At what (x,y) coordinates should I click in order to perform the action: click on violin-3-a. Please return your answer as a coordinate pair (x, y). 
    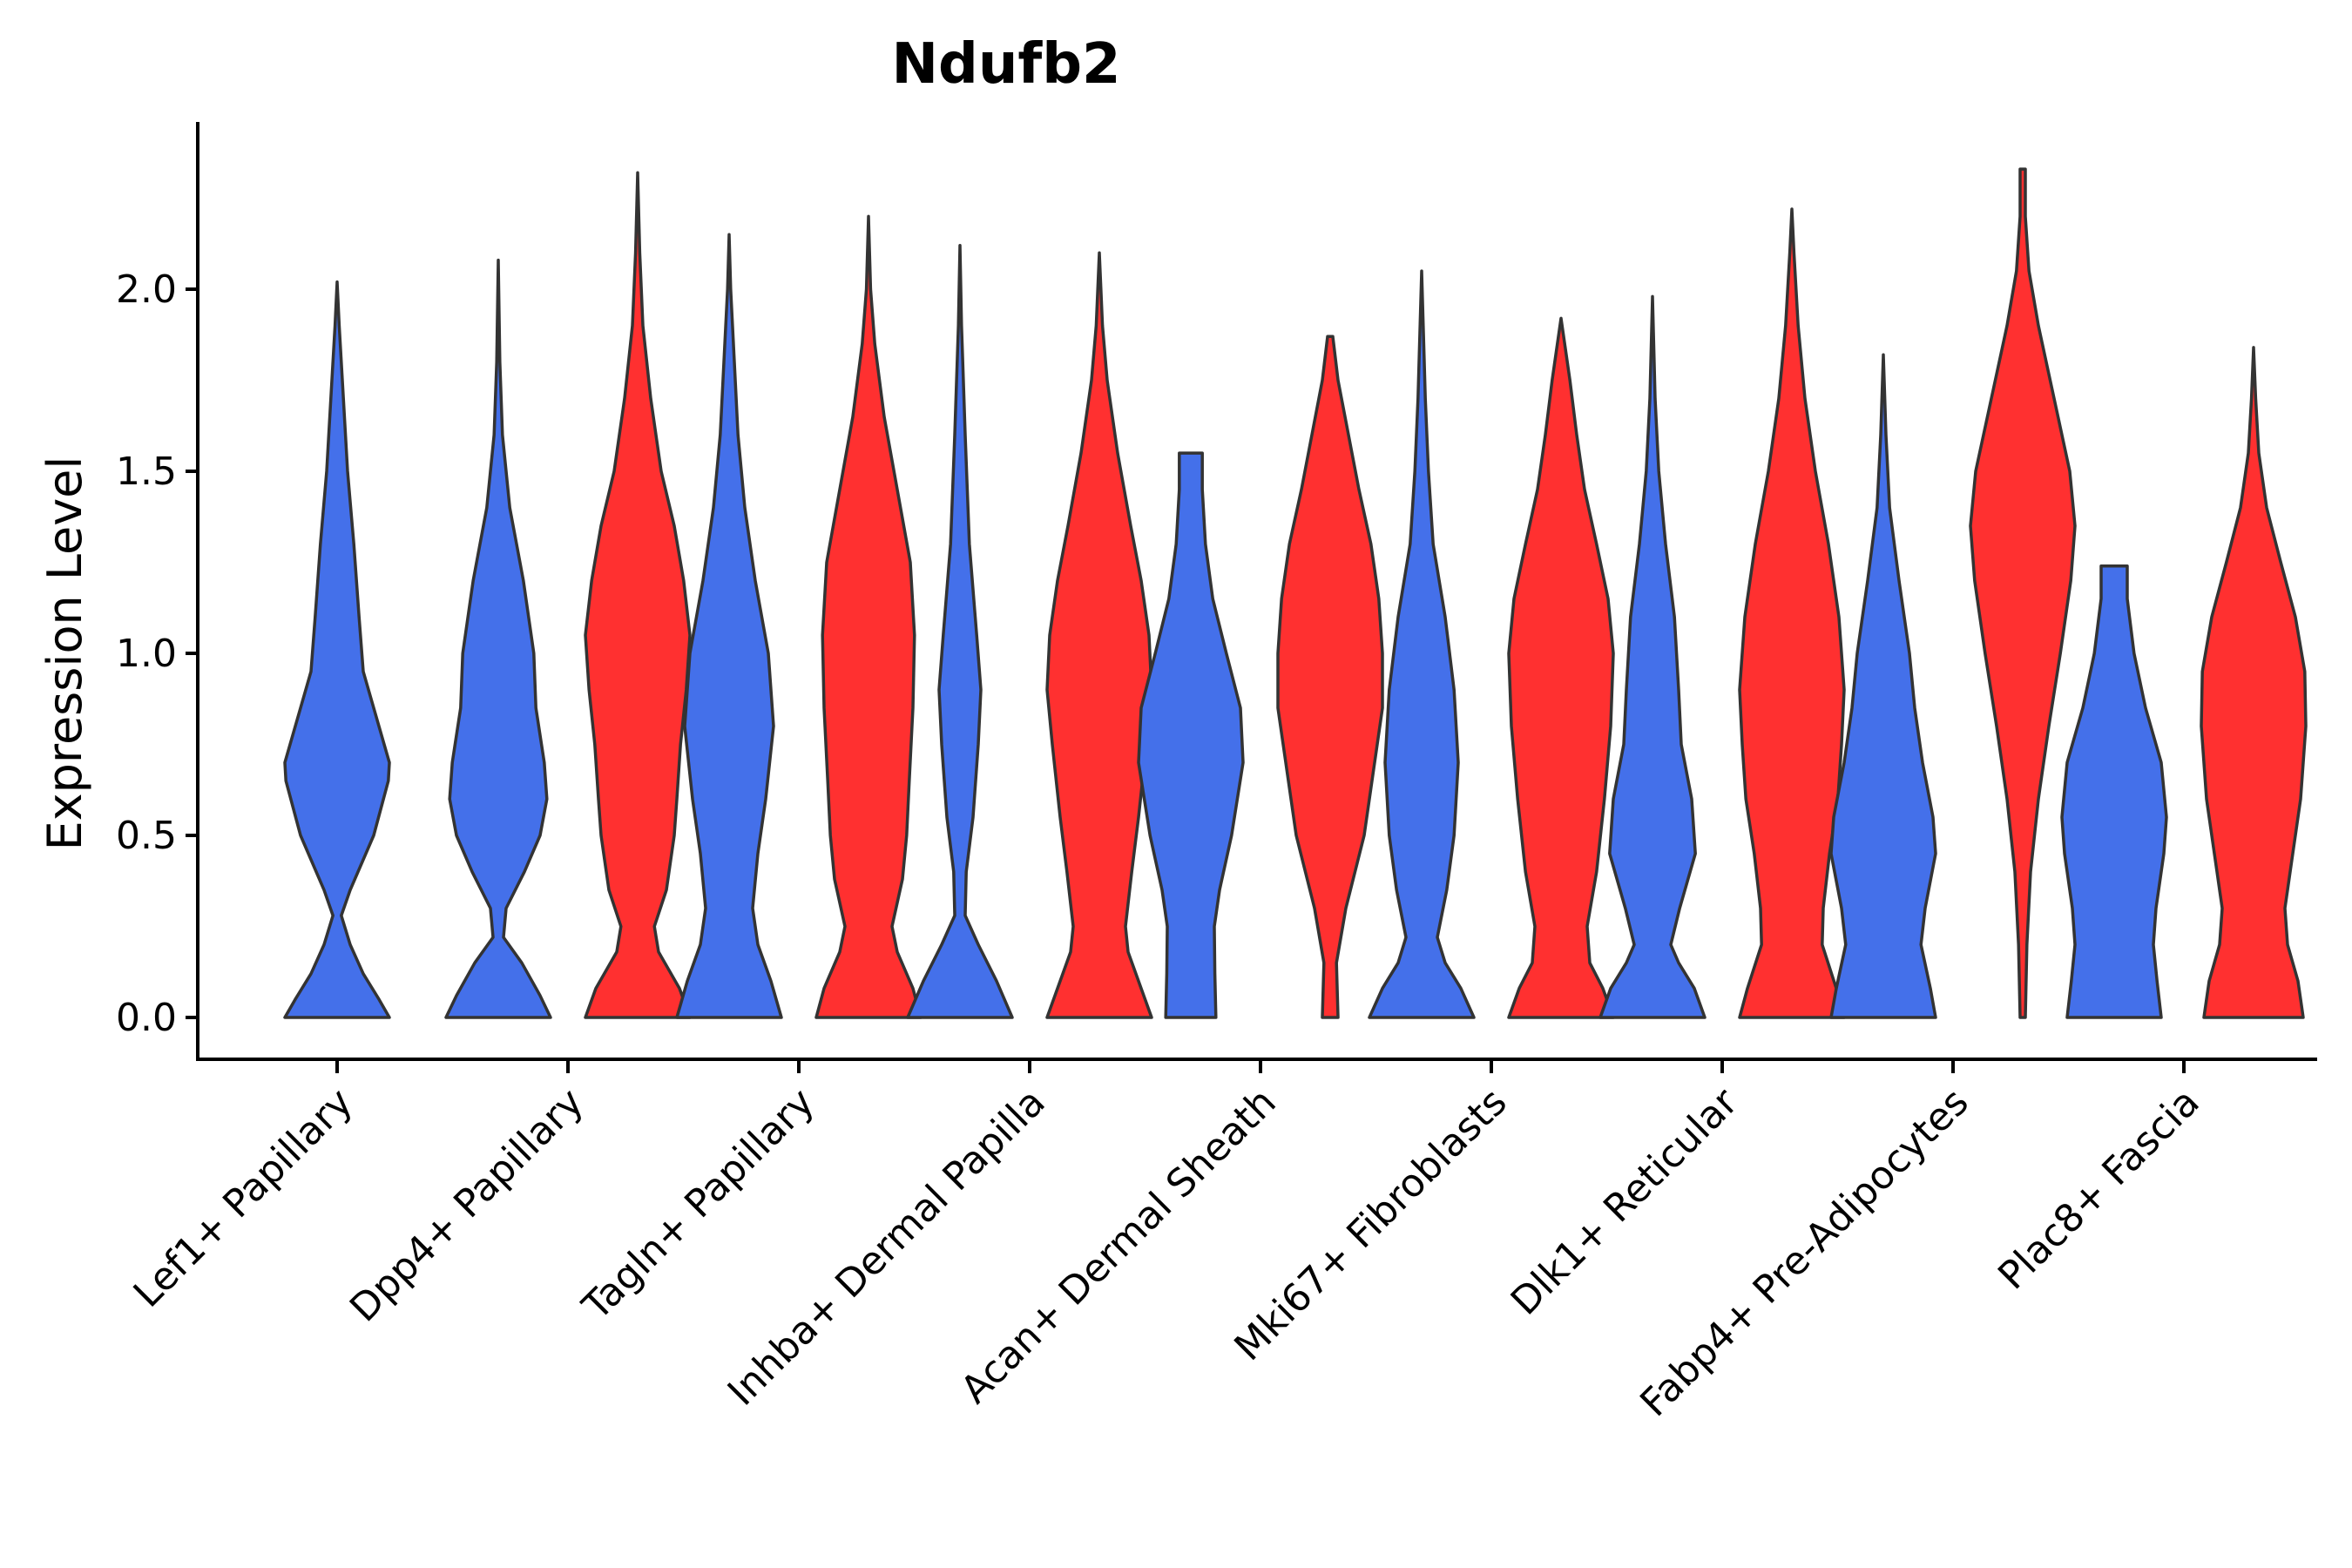
    Looking at the image, I should click on (729, 626).